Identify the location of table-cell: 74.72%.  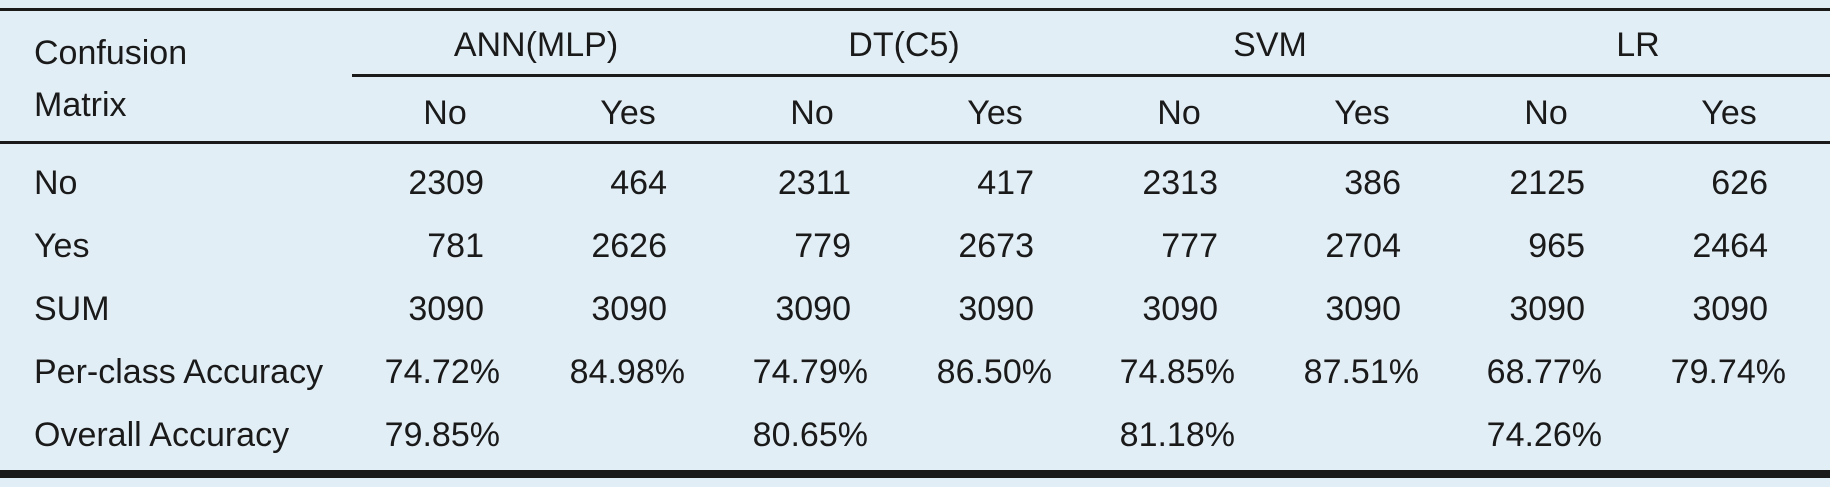
(442, 372).